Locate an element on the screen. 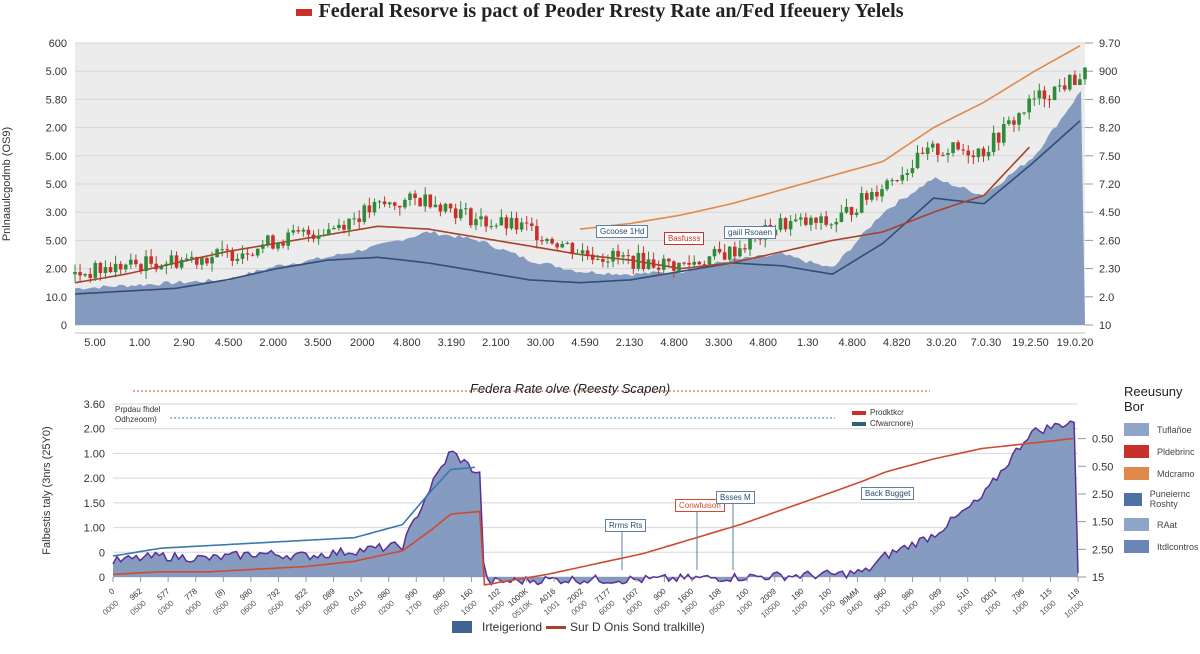 The image size is (1200, 654). title-swatch-icon is located at coordinates (304, 12).